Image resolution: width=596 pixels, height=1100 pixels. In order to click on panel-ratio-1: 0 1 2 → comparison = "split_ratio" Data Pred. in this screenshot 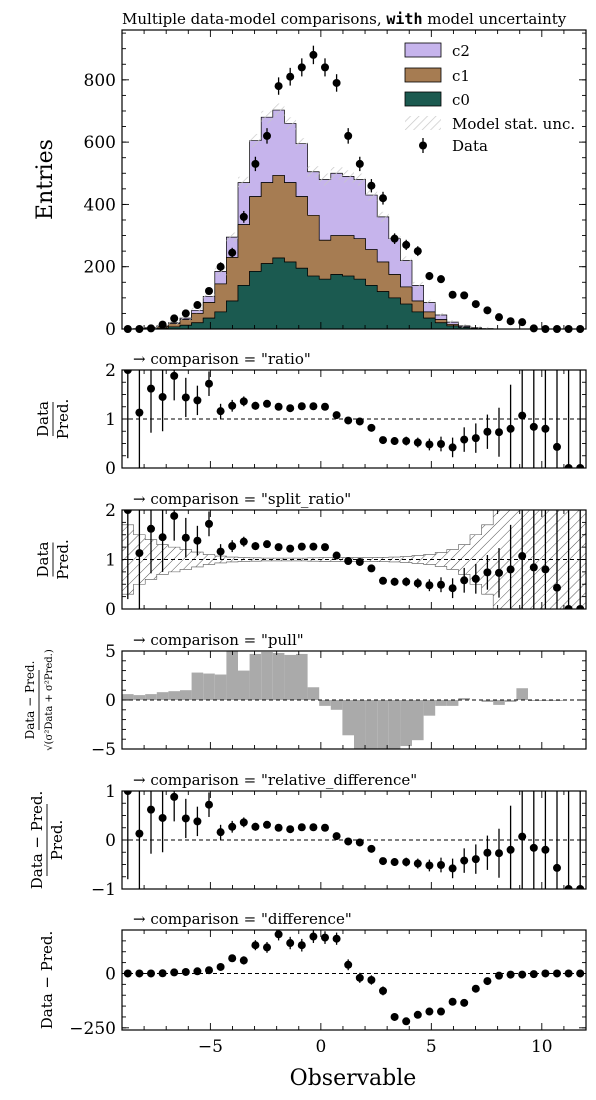, I will do `click(310, 555)`.